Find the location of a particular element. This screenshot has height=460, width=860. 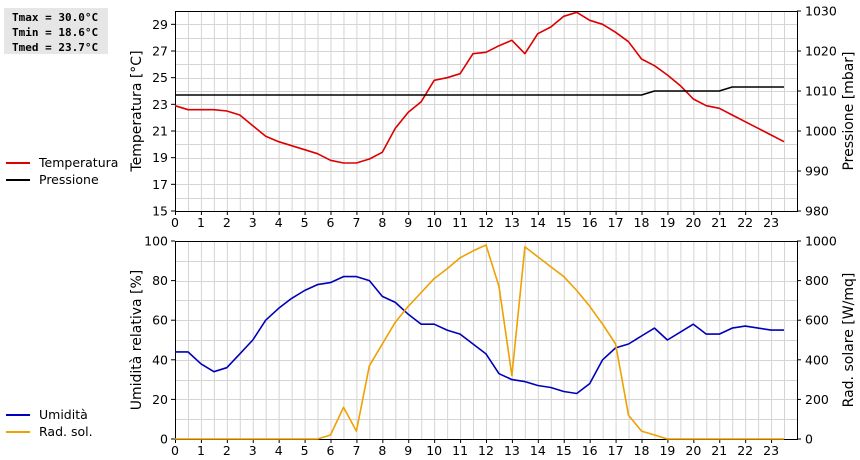

y2-tick-label-bottom: 0 is located at coordinates (809, 439).